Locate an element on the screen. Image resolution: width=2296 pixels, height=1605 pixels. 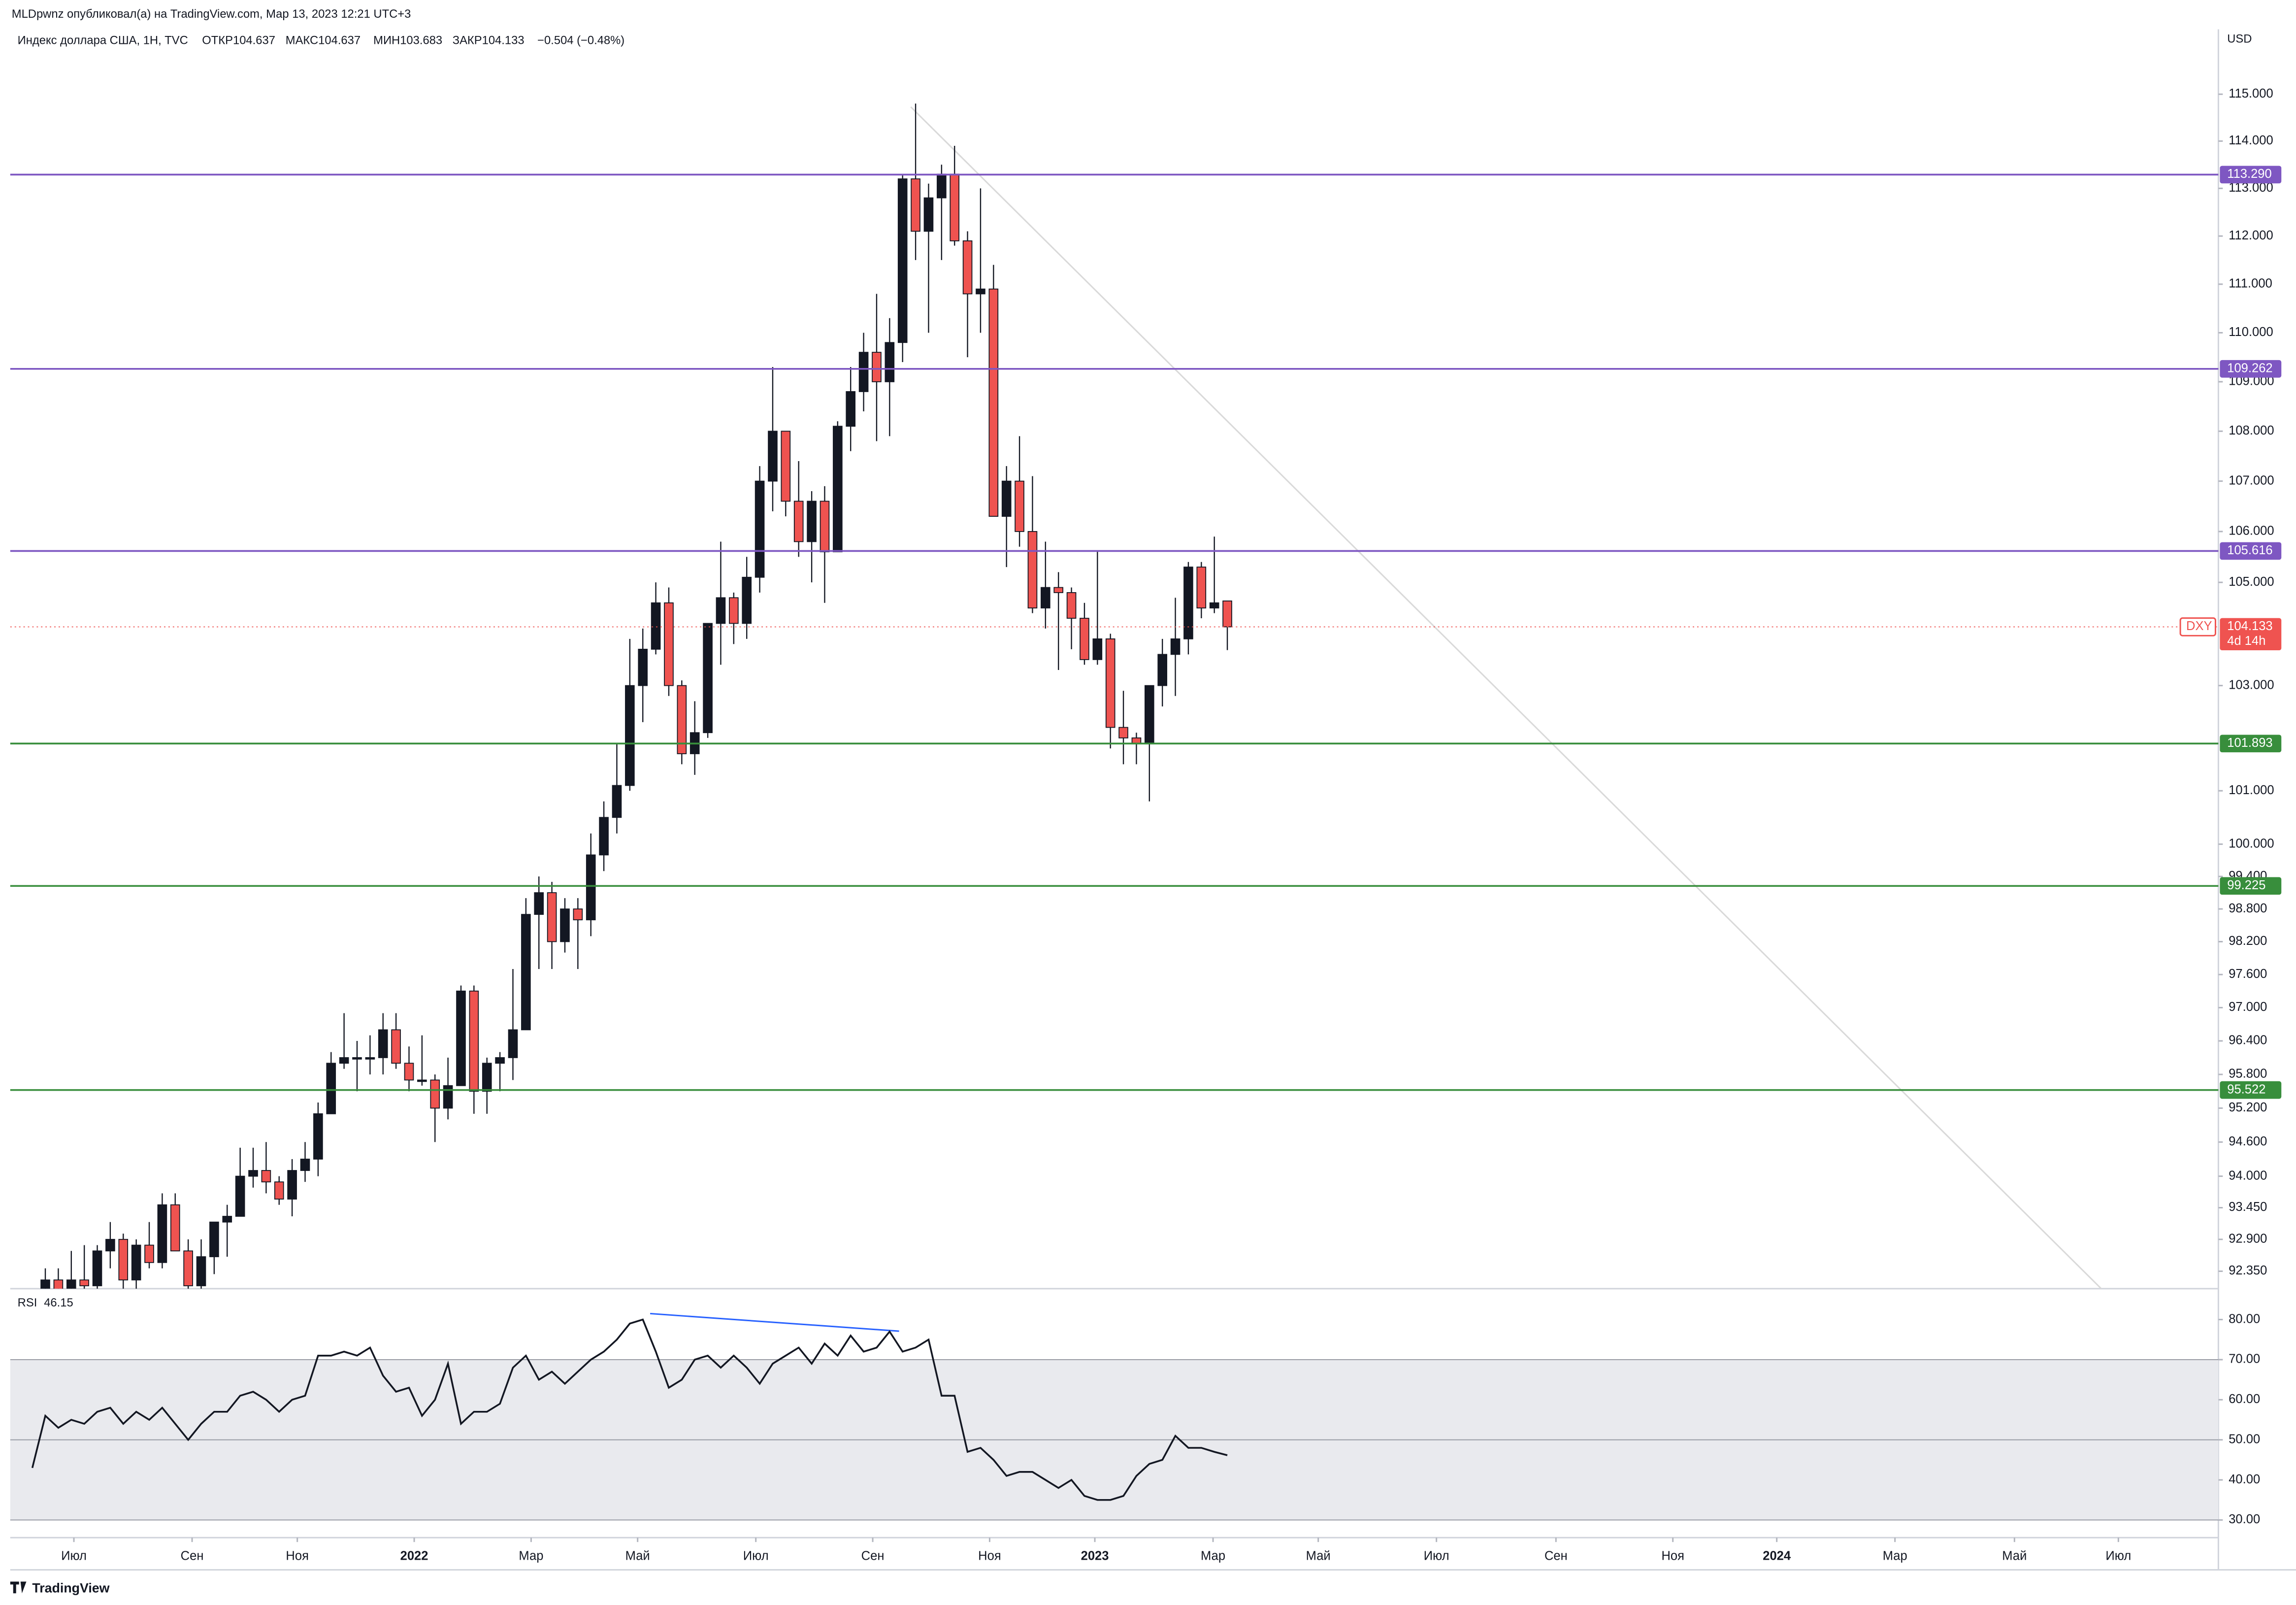
y-tick-label: 115.000 is located at coordinates (2251, 93).